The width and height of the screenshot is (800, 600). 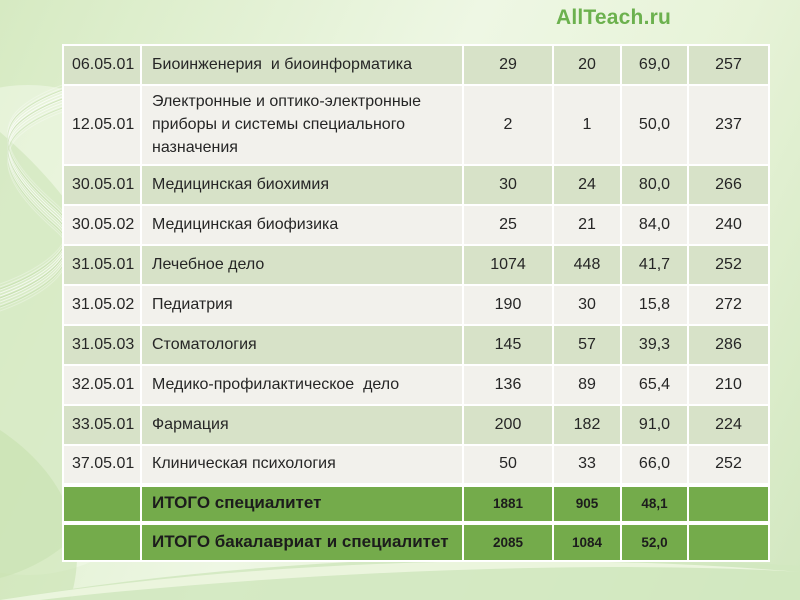 I want to click on value-cell-3: 41,7, so click(x=654, y=264).